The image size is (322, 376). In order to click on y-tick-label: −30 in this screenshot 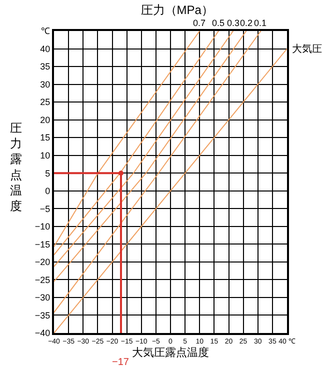, I will do `click(42, 297)`.